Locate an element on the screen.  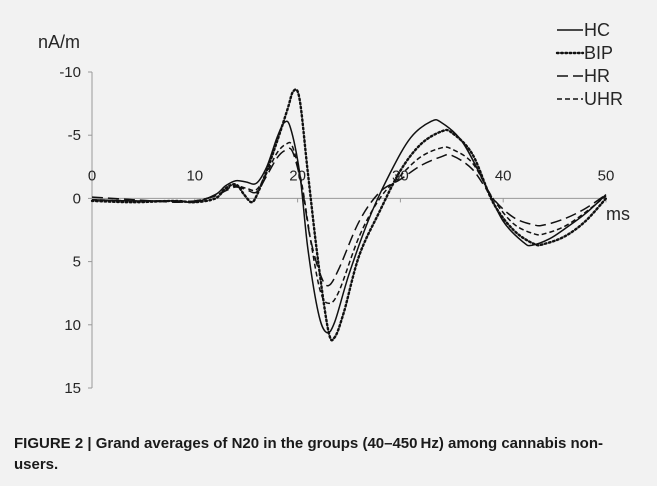
legend-label-hr: HR is located at coordinates (597, 76).